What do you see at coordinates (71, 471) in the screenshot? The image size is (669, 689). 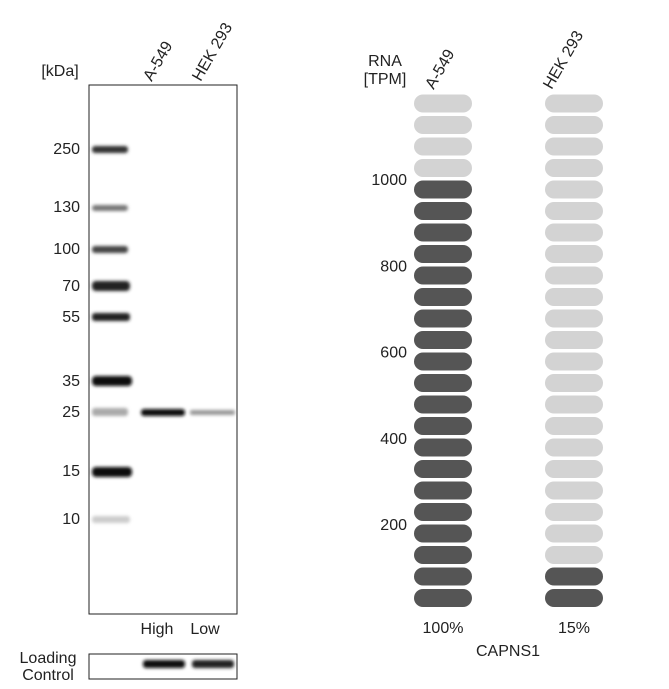 I see `marker-label: 15` at bounding box center [71, 471].